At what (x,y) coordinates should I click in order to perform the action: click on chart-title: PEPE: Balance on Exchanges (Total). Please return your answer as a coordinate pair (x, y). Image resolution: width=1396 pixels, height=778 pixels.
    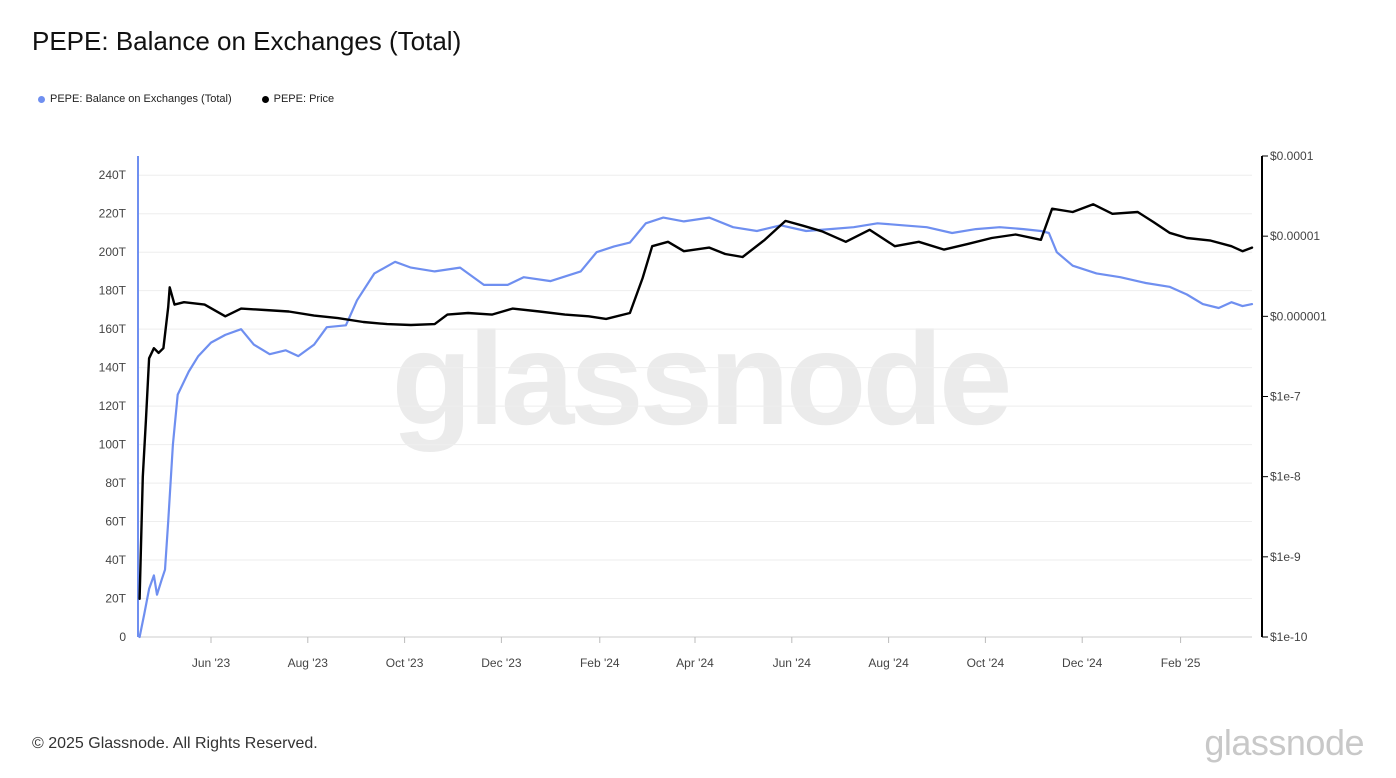
    Looking at the image, I should click on (247, 41).